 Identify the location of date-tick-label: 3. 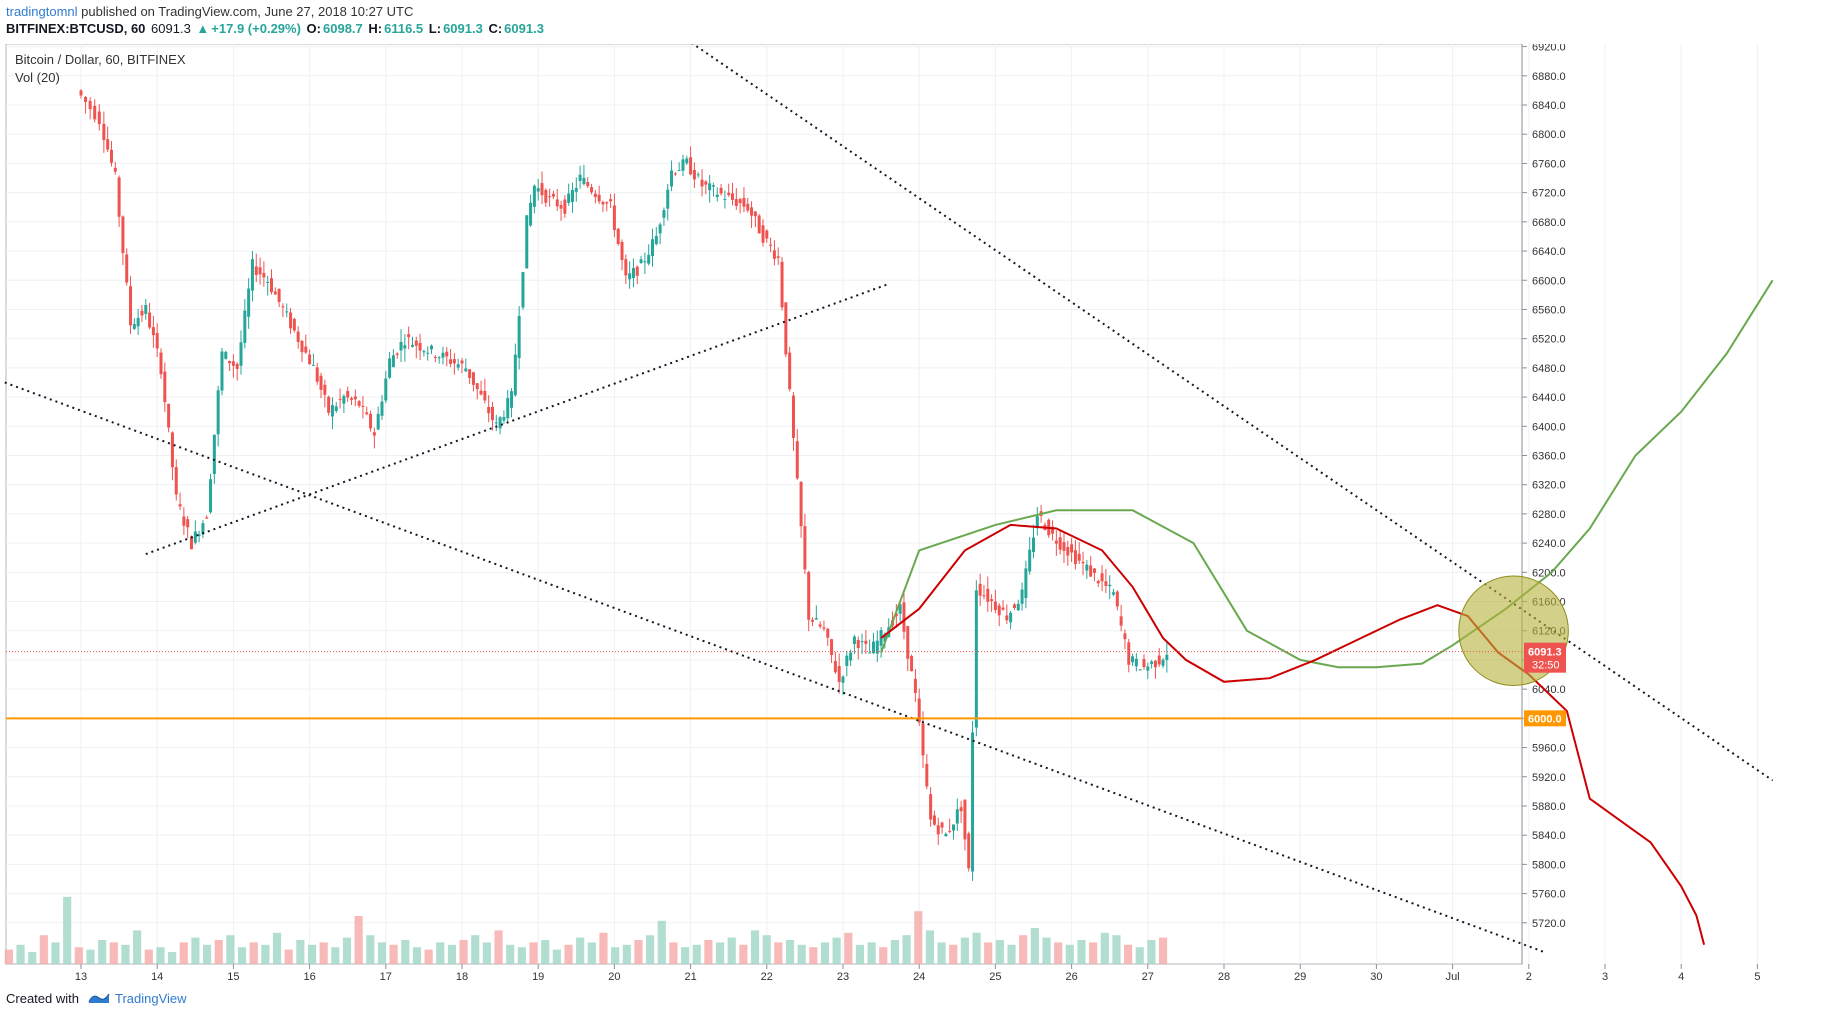
(1605, 977).